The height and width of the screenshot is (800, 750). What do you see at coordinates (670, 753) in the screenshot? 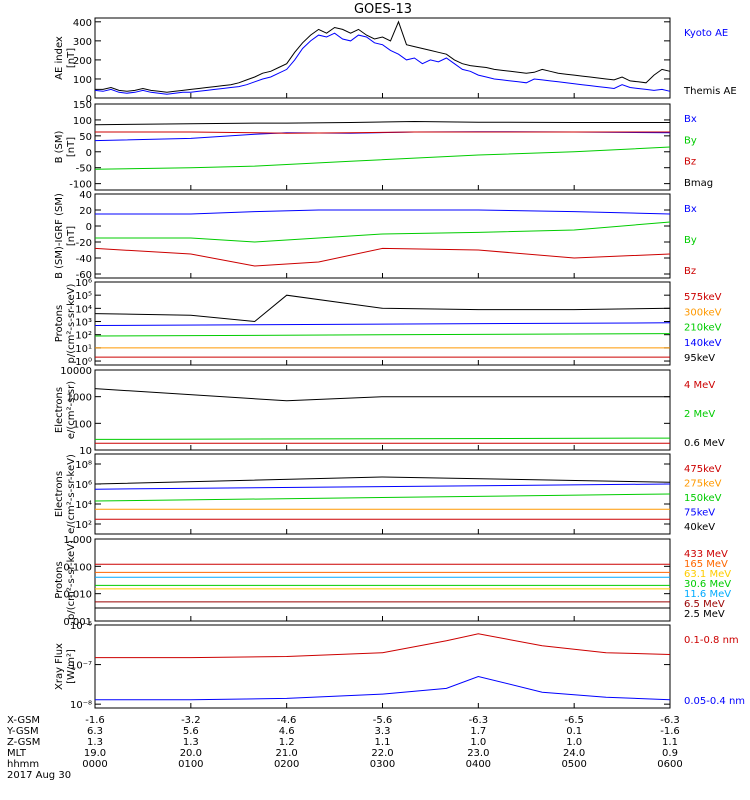
I see `x-axis-value: 0.9` at bounding box center [670, 753].